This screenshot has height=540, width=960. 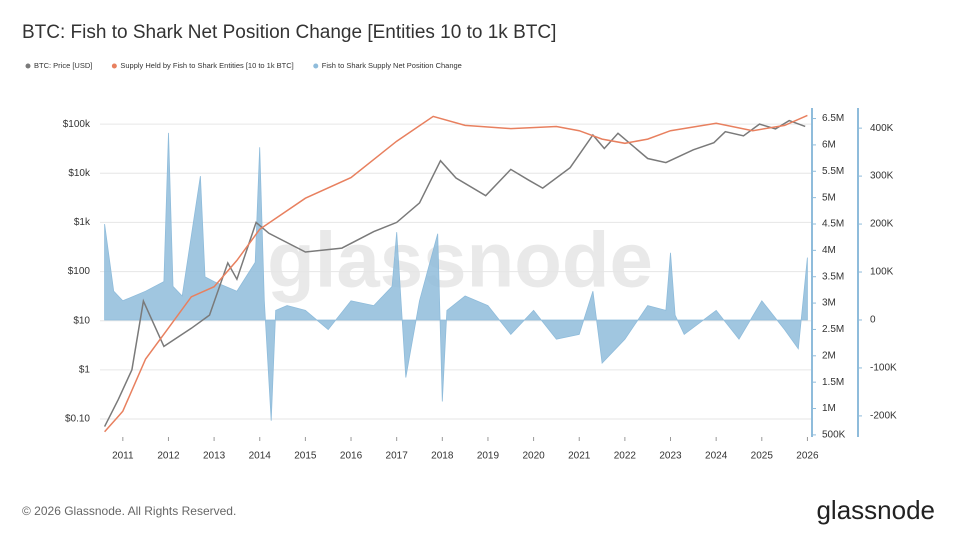 I want to click on x-tick-label: 2012, so click(x=168, y=456).